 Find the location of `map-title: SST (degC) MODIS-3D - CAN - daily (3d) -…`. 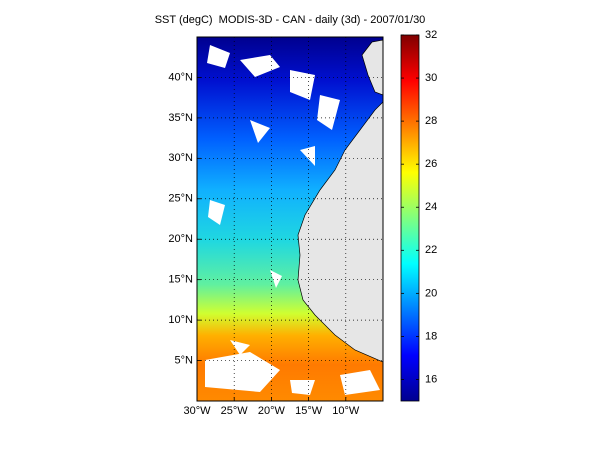

map-title: SST (degC) MODIS-3D - CAN - daily (3d) -… is located at coordinates (290, 20).